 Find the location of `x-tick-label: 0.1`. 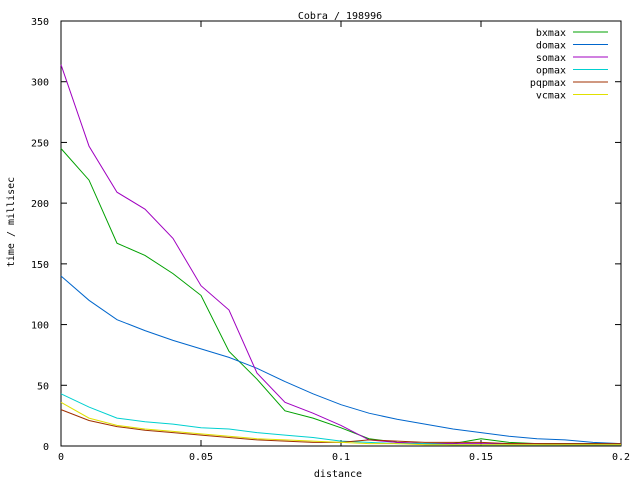

x-tick-label: 0.1 is located at coordinates (341, 457).